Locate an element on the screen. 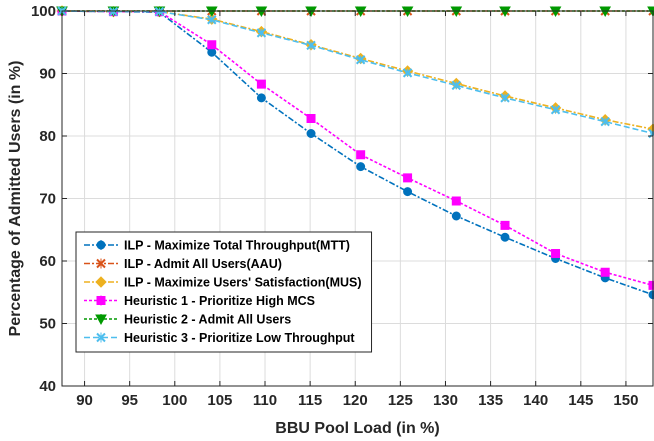  x-tick-label: 105 is located at coordinates (219, 400).